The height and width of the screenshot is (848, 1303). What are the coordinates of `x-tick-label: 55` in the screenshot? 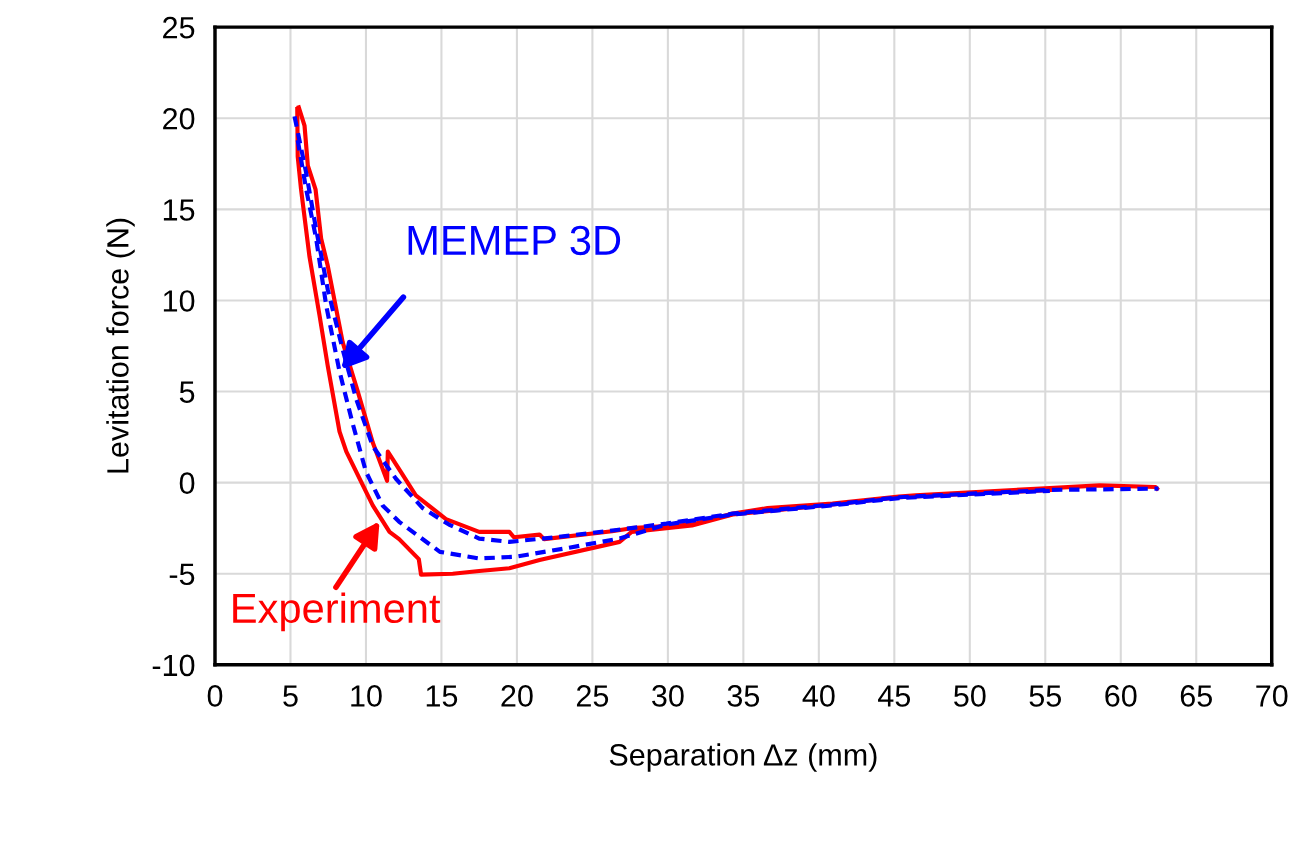 It's located at (1045, 696).